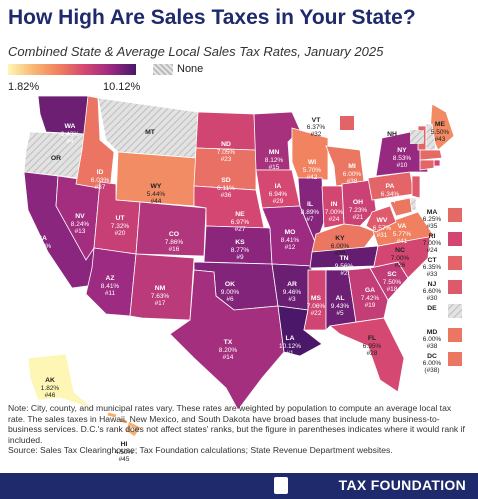  What do you see at coordinates (382, 228) in the screenshot?
I see `state-rate-wv: 6.57%` at bounding box center [382, 228].